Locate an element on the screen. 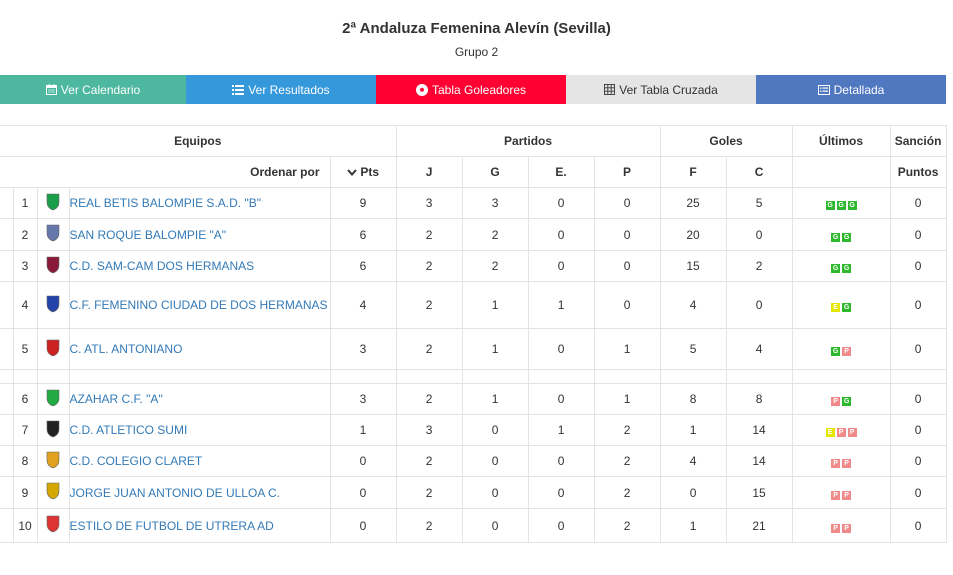  team-name-cell: C.F. FEMENINO CIUDAD DE DOS HERMANAS is located at coordinates (199, 305).